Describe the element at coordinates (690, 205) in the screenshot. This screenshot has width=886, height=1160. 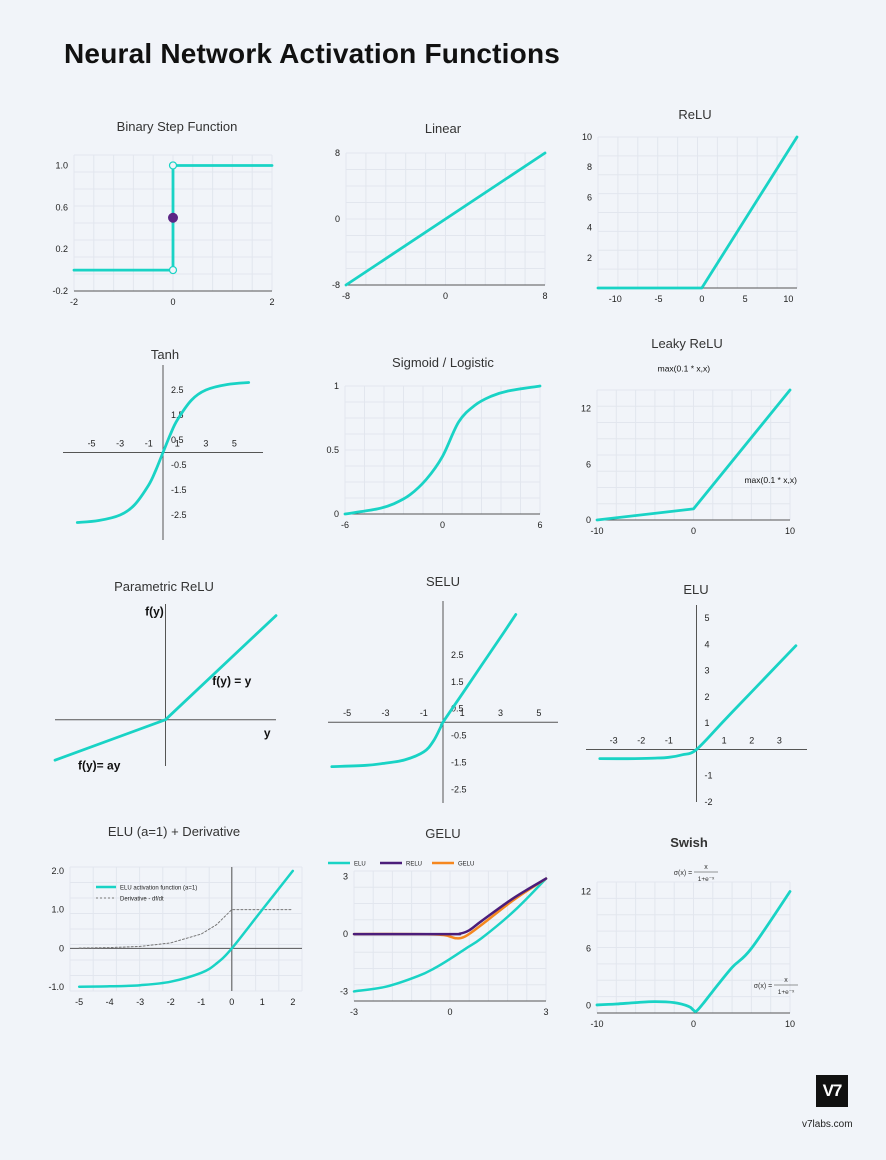
I see `chart-relu: ReLU -10 -5 0 5 10 2 4 6 8 10` at that location.